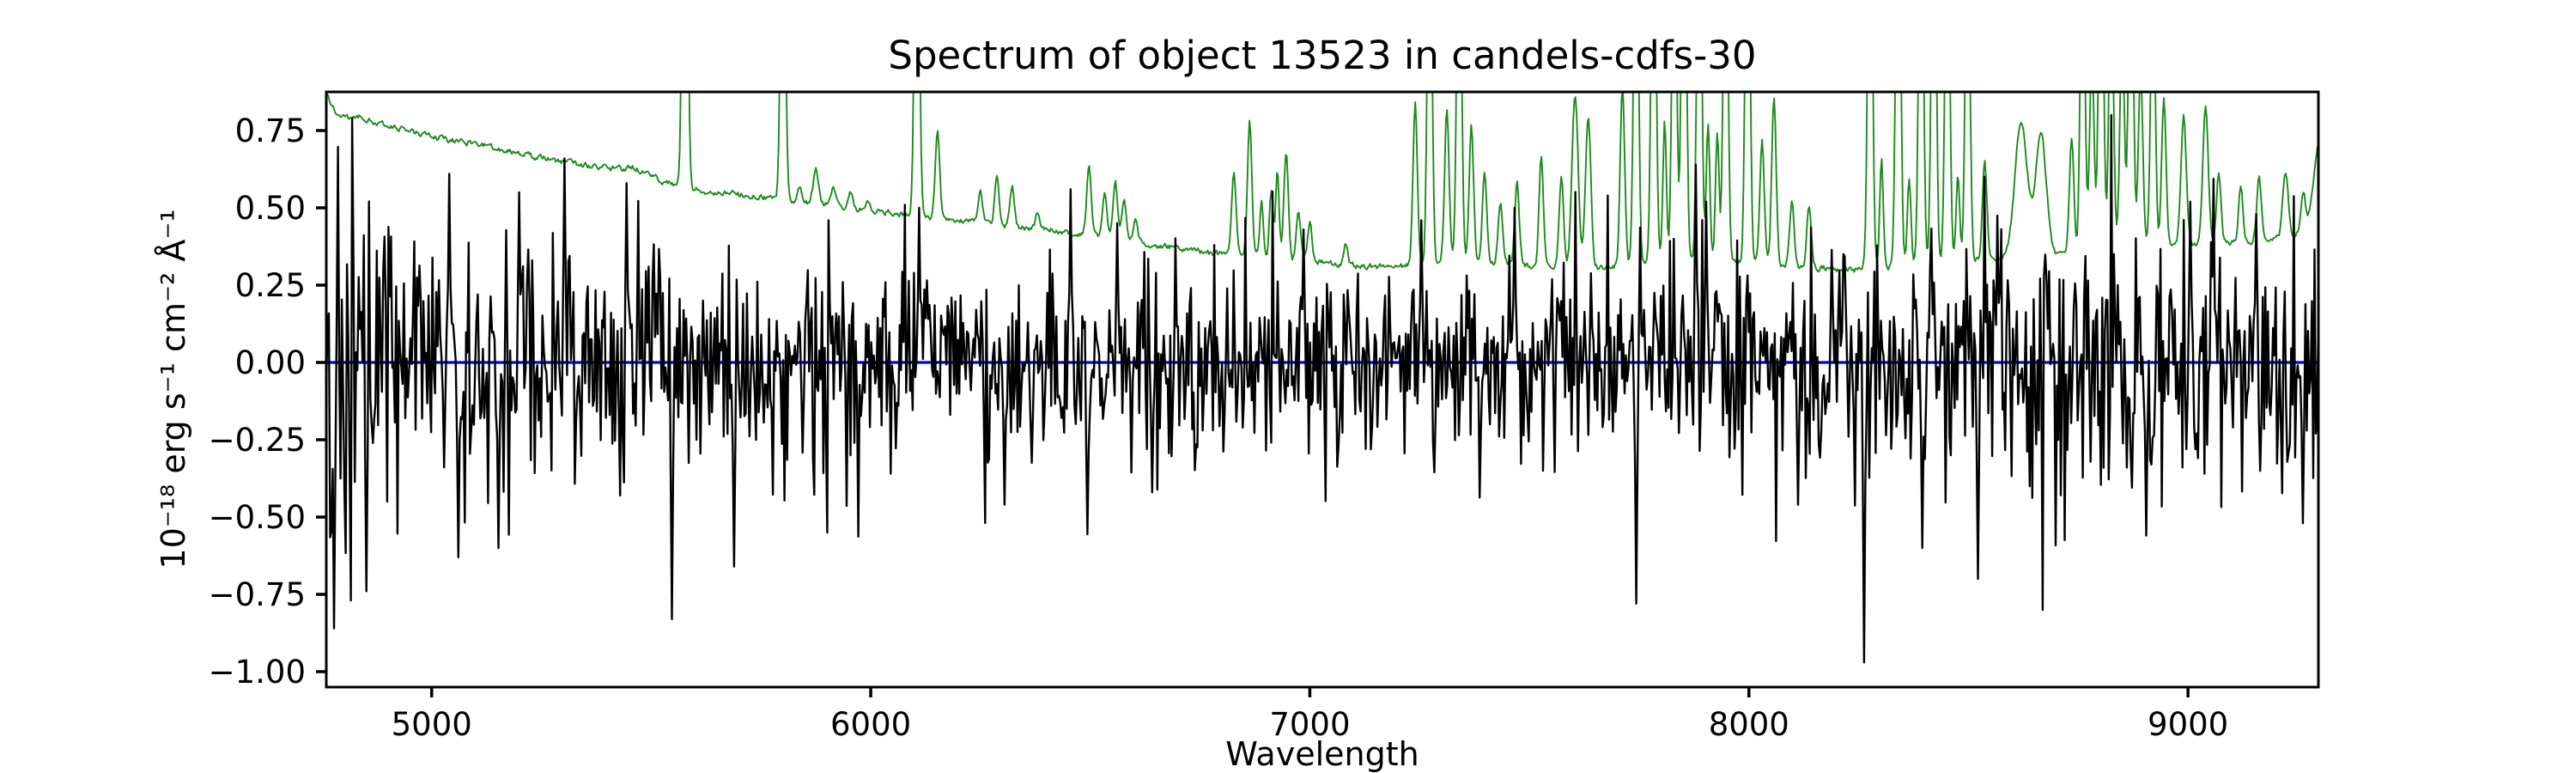 This screenshot has height=773, width=2576. What do you see at coordinates (174, 389) in the screenshot?
I see `y-axis-label: 10⁻¹⁸ erg s⁻¹ cm⁻² Å⁻¹` at bounding box center [174, 389].